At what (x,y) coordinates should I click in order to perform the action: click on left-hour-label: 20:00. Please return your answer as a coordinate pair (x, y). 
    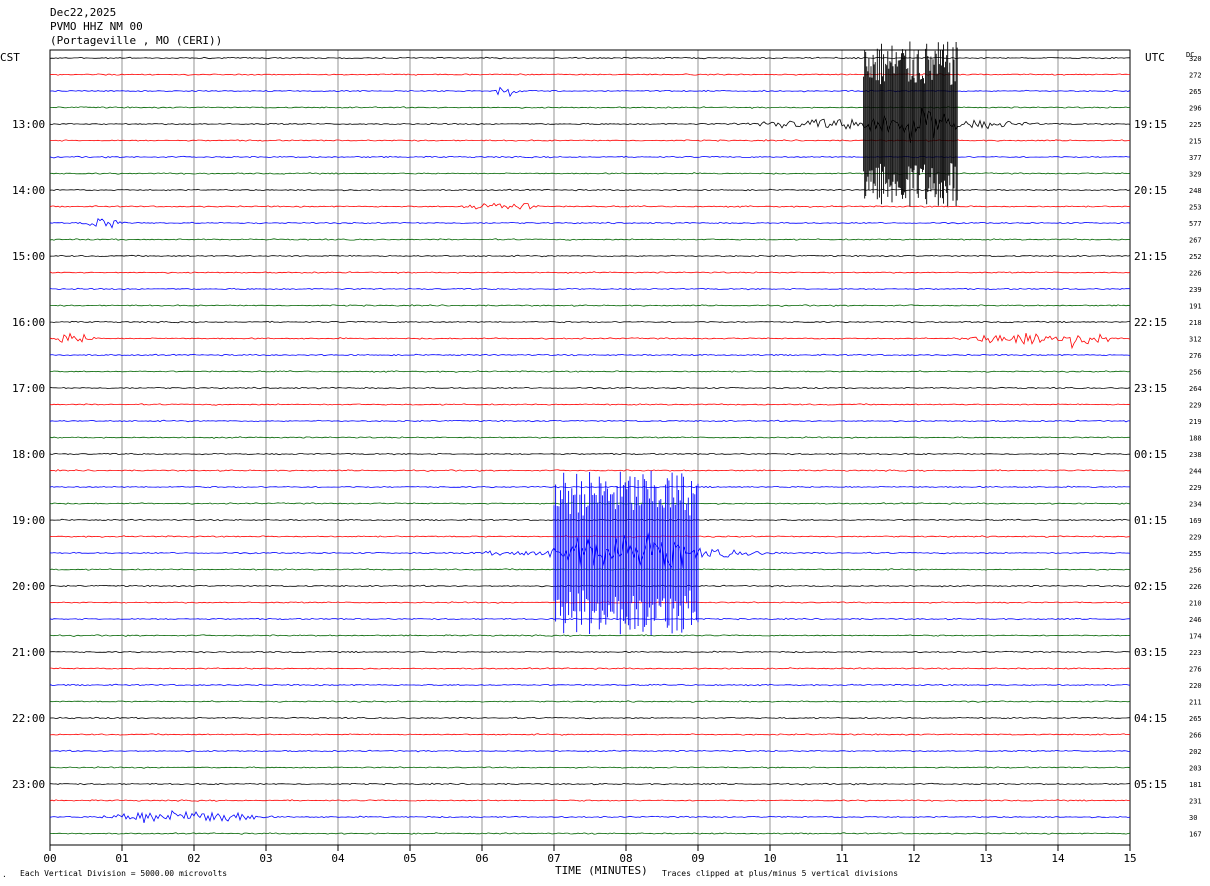
    Looking at the image, I should click on (28, 586).